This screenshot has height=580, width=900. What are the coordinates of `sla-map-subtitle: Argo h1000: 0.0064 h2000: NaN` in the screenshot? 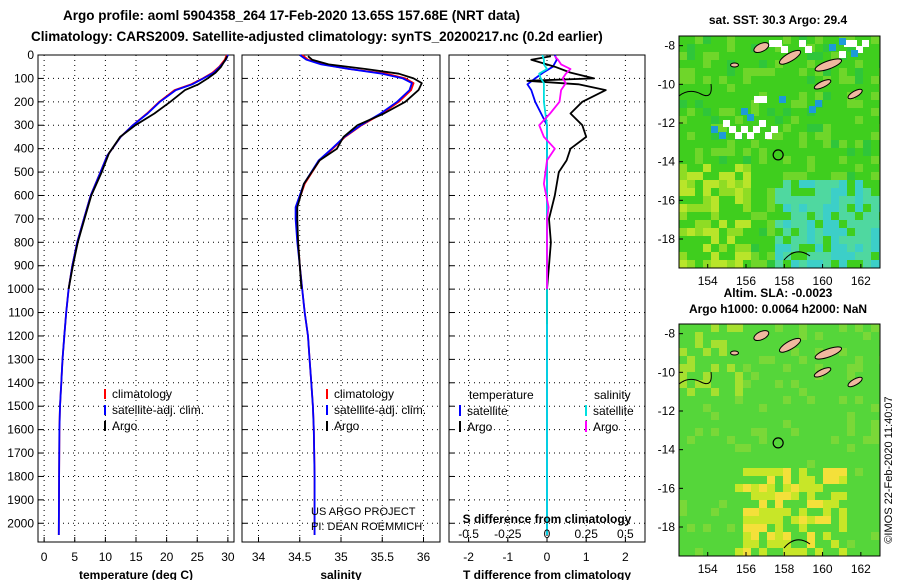 It's located at (778, 309).